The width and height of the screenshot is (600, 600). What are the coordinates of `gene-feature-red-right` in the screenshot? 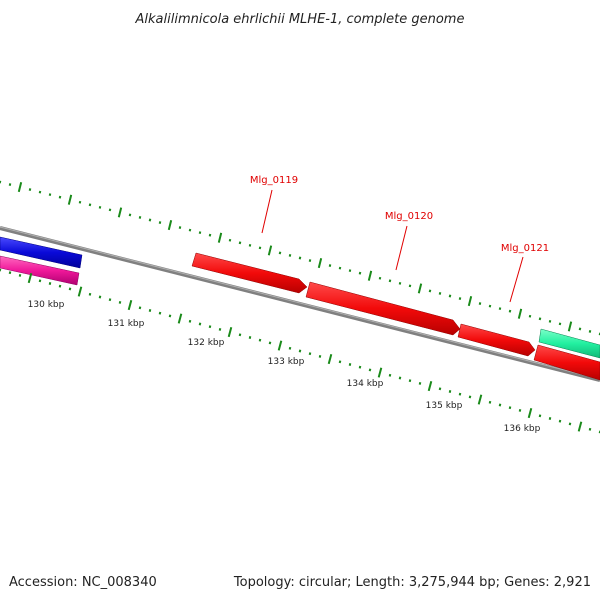 It's located at (566, 362).